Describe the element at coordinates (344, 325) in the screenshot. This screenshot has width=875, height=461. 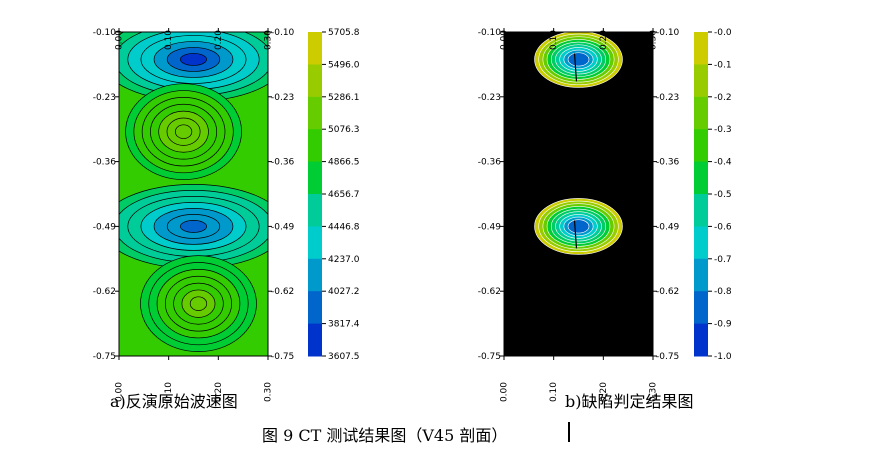
I see `colorbar-tick-label: 3817.4` at that location.